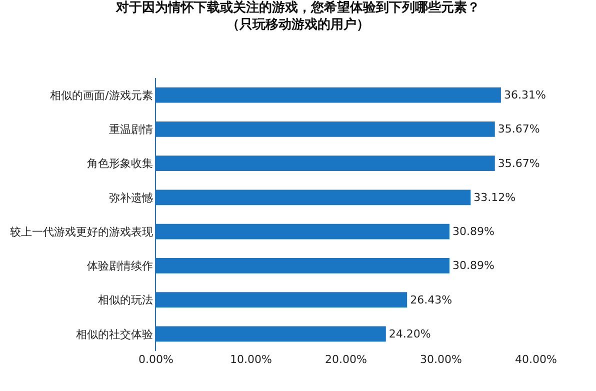 The height and width of the screenshot is (391, 596). Describe the element at coordinates (101, 95) in the screenshot. I see `y-tick-label: 相似的画面/游戏元素` at that location.